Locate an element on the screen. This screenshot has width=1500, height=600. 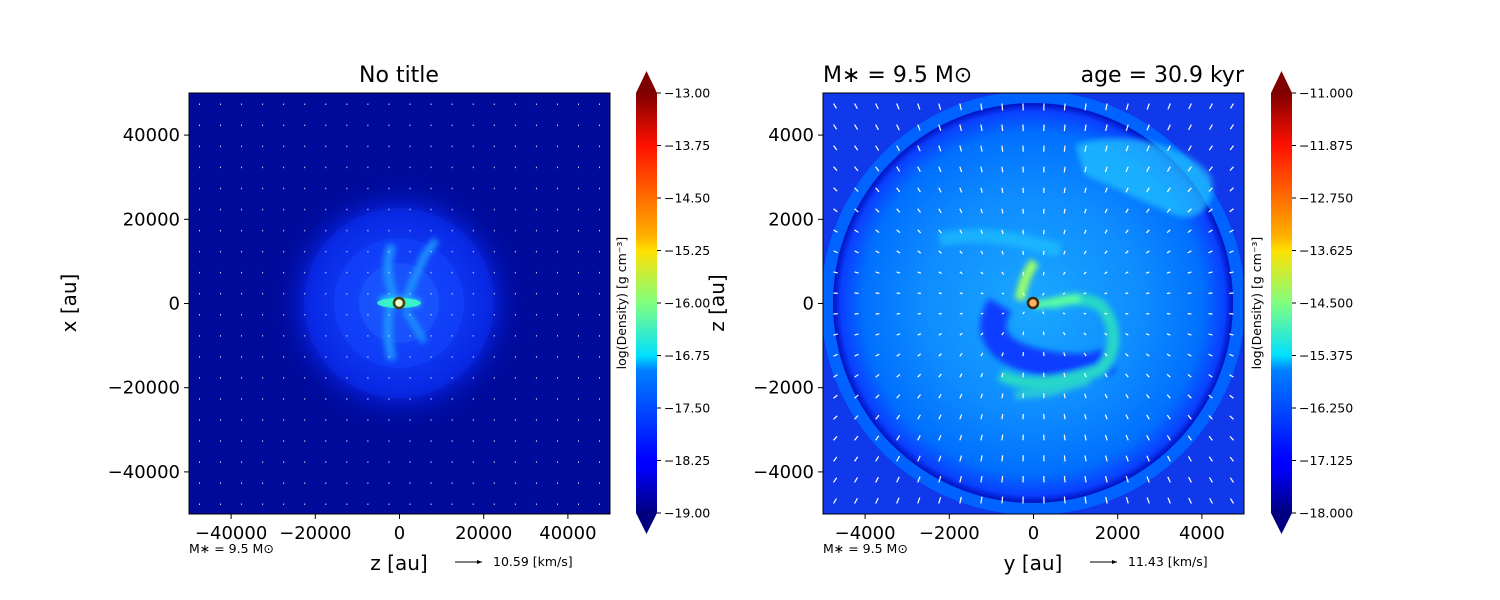
panel-1-ylabel: x [au] is located at coordinates (69, 303).